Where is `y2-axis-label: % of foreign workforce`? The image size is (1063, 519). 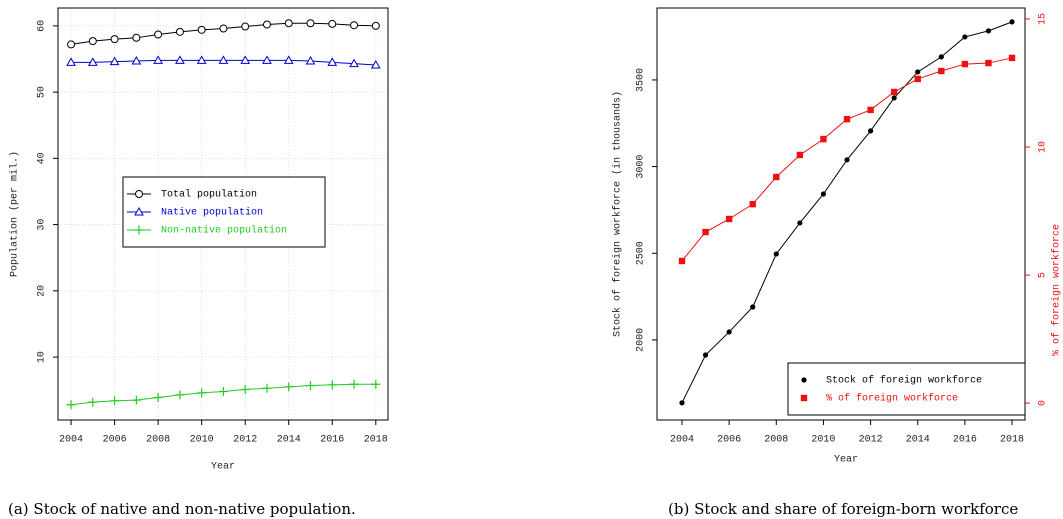
y2-axis-label: % of foreign workforce is located at coordinates (1057, 290).